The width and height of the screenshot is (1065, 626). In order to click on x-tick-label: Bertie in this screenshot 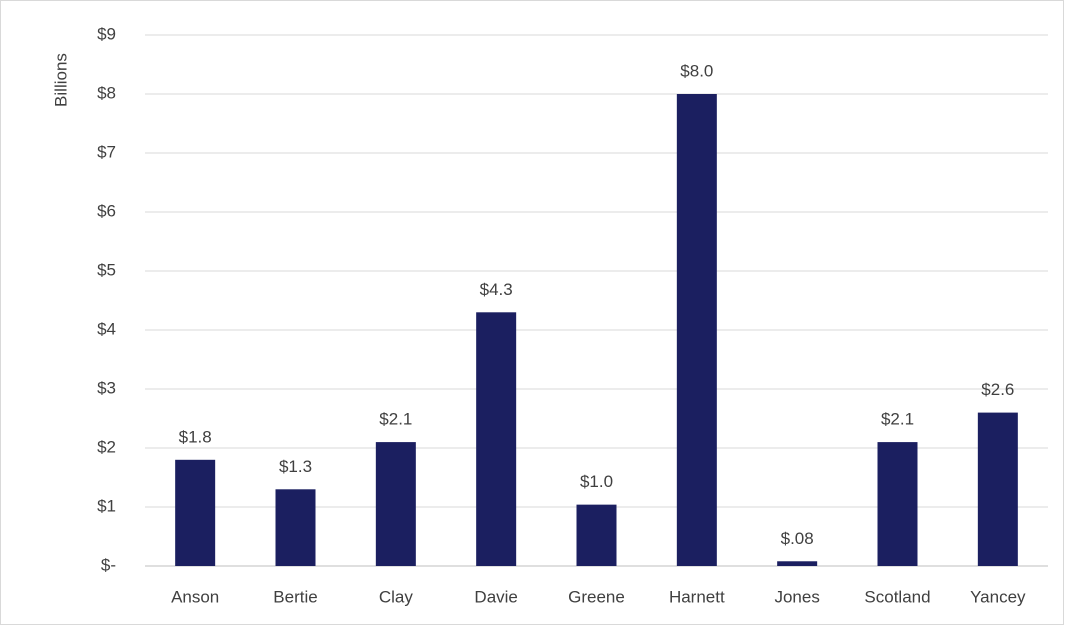, I will do `click(295, 596)`.